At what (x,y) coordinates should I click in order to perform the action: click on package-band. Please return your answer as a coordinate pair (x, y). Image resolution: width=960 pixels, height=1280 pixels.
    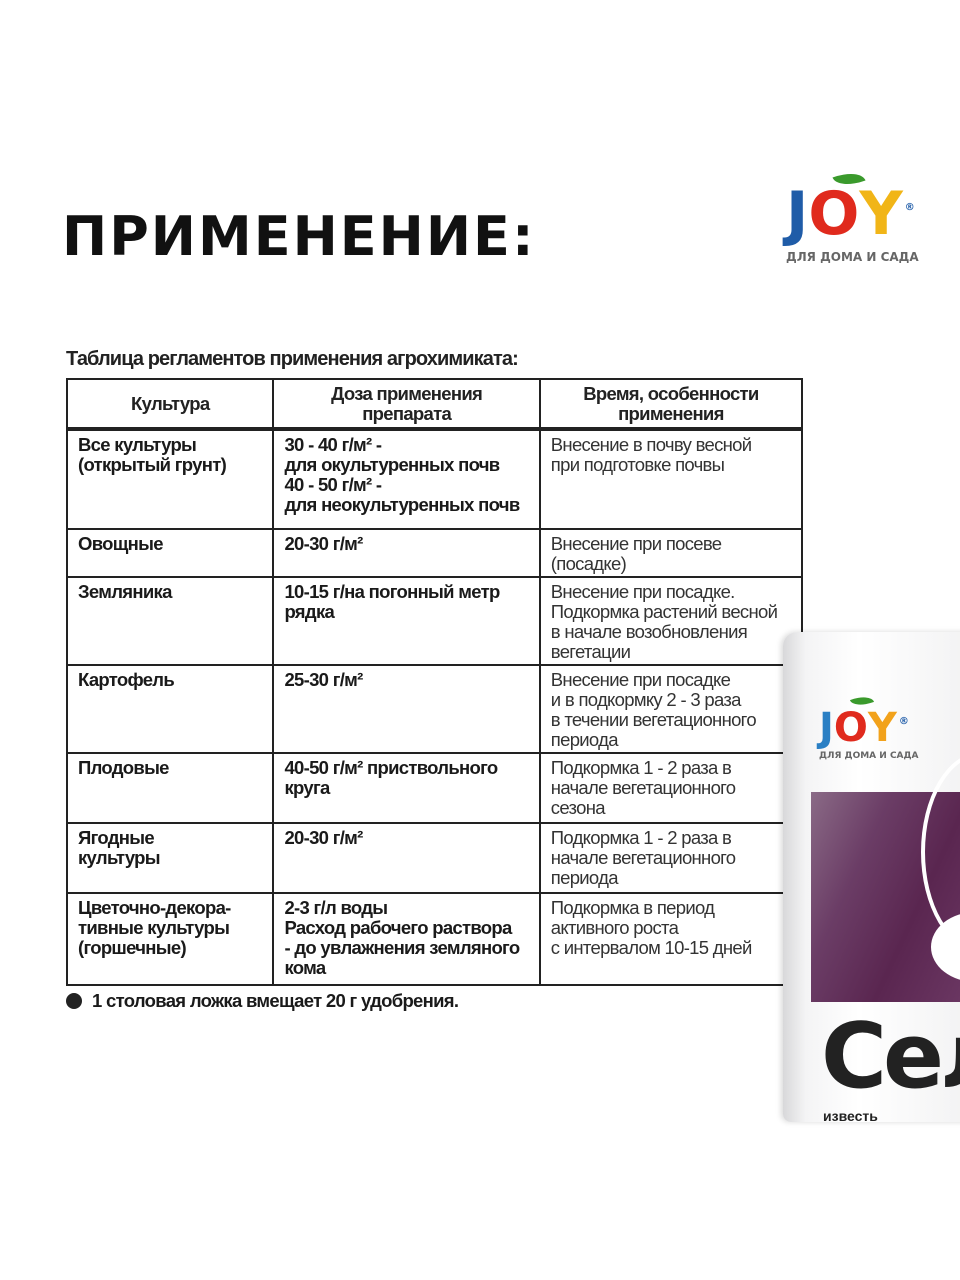
    Looking at the image, I should click on (885, 877).